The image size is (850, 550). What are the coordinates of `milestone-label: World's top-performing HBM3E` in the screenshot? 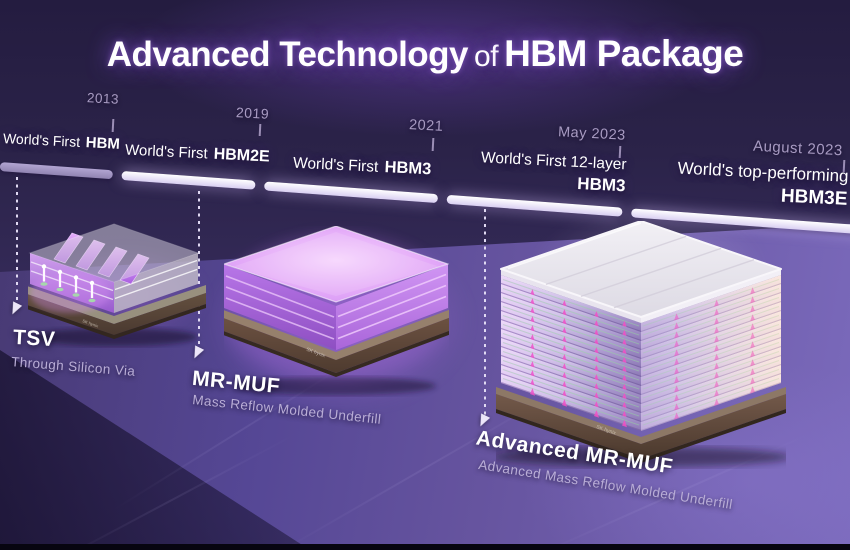 It's located at (749, 184).